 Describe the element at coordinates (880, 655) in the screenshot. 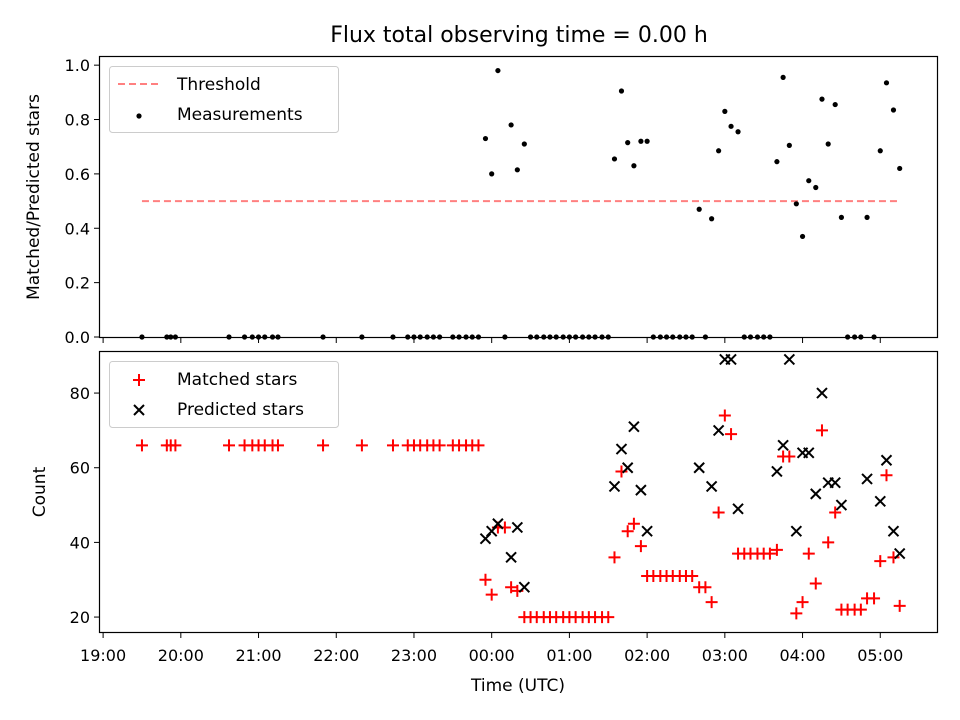

I see `count-xtick-label: 05:00` at that location.